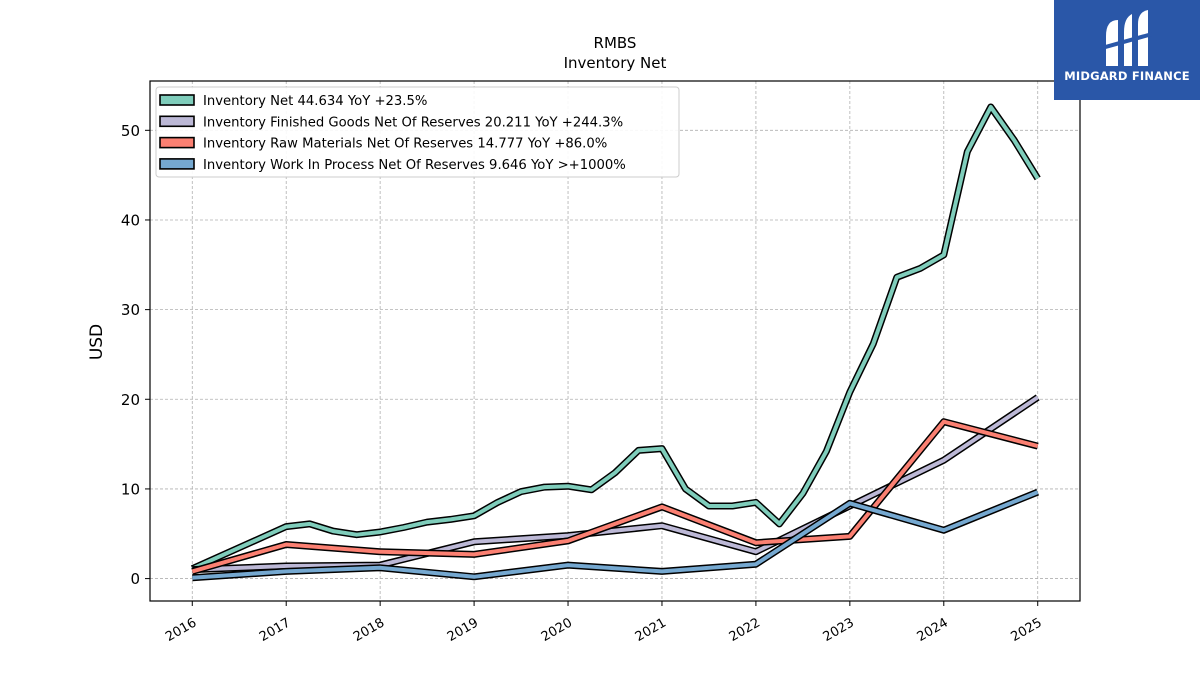 The width and height of the screenshot is (1200, 675). Describe the element at coordinates (604, 623) in the screenshot. I see `x-axis: 2016 2017 2018 2019 2020 2021 2022 2023 2024 2025` at that location.